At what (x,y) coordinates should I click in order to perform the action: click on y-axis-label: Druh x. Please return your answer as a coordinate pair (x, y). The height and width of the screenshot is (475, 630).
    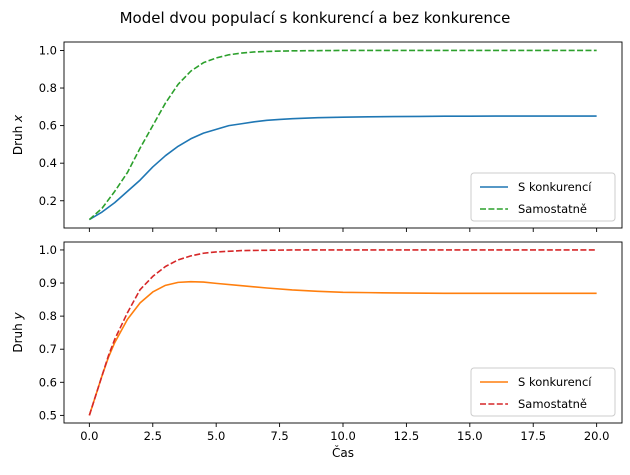
    Looking at the image, I should click on (18, 134).